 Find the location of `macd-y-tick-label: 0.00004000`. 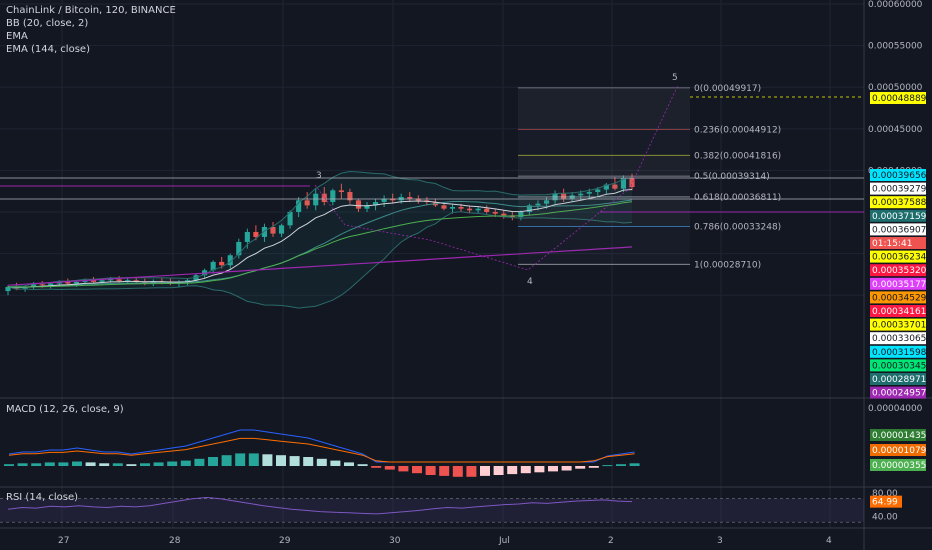

macd-y-tick-label: 0.00004000 is located at coordinates (895, 409).